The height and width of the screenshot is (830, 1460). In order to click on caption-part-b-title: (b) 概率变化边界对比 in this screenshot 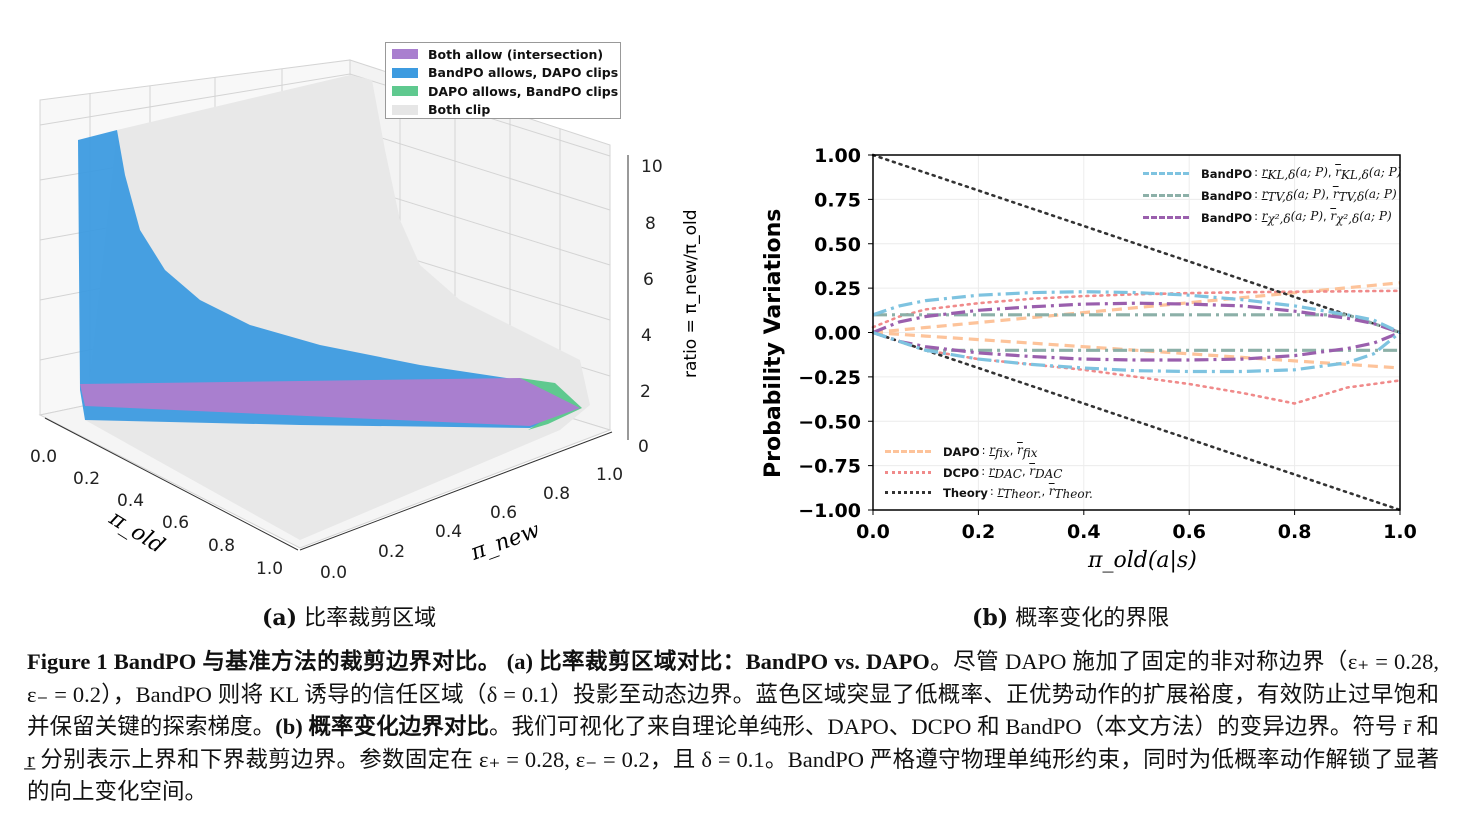, I will do `click(382, 726)`.